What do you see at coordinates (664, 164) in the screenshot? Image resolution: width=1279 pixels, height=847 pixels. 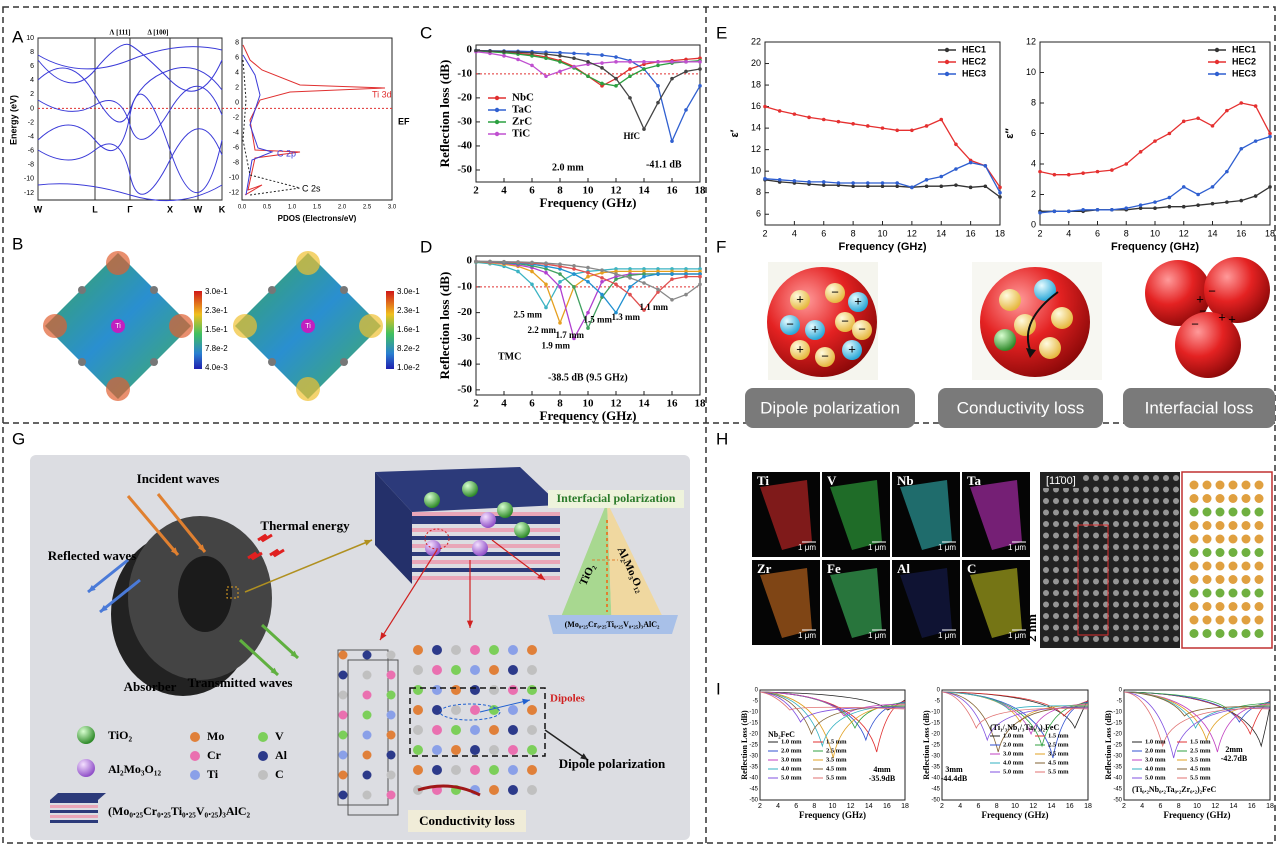 I see `annotation: -41.1 dB` at bounding box center [664, 164].